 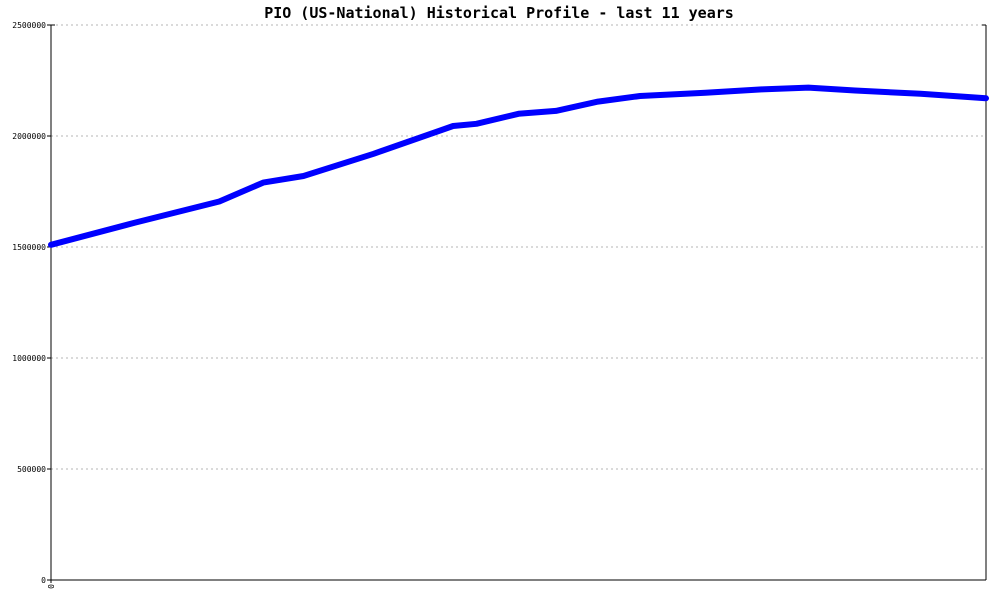 I want to click on x-axis-ticks: 0, so click(x=51, y=584).